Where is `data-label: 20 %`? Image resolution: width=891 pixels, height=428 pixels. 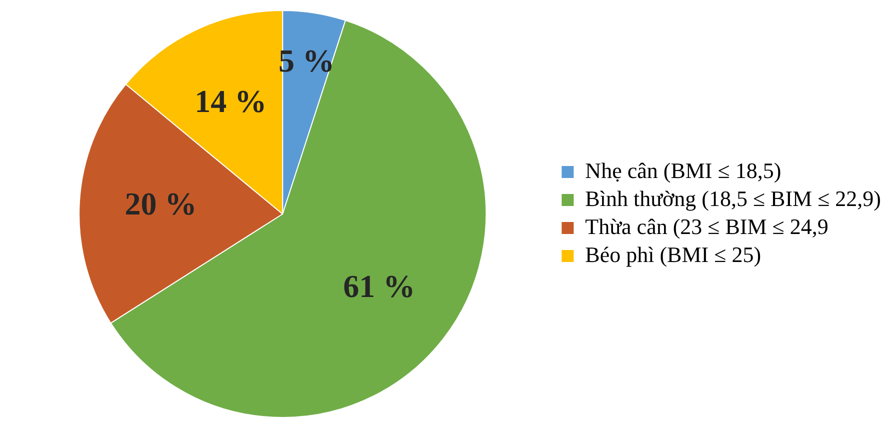
data-label: 20 % is located at coordinates (160, 204).